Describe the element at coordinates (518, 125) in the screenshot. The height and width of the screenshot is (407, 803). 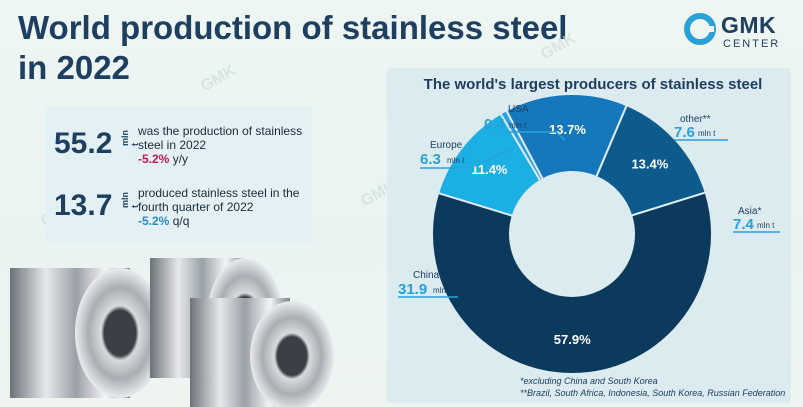
I see `label-usa-unit: mln t` at that location.